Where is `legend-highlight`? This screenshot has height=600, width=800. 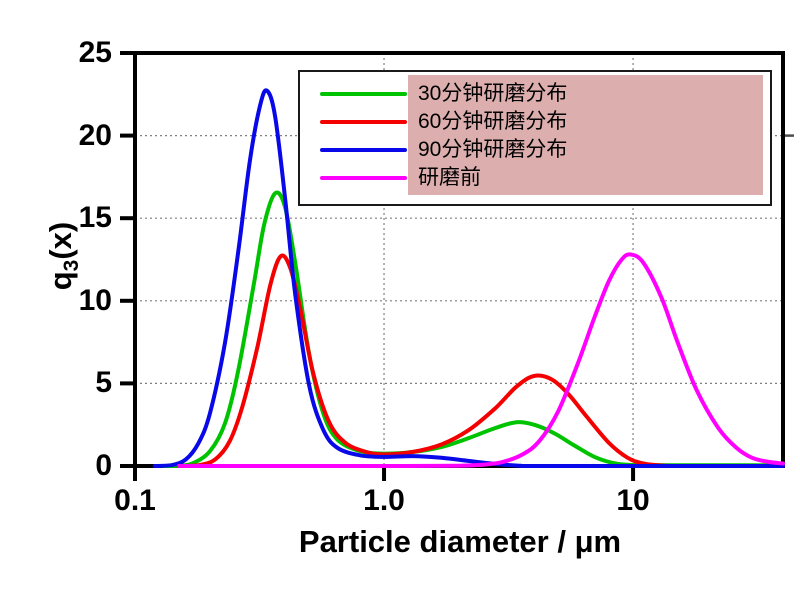 legend-highlight is located at coordinates (585, 135).